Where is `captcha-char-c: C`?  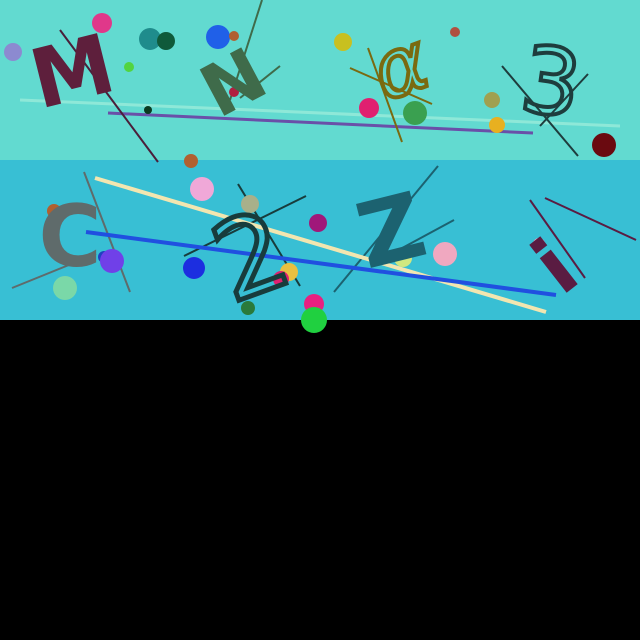
captcha-char-c: C is located at coordinates (69, 237).